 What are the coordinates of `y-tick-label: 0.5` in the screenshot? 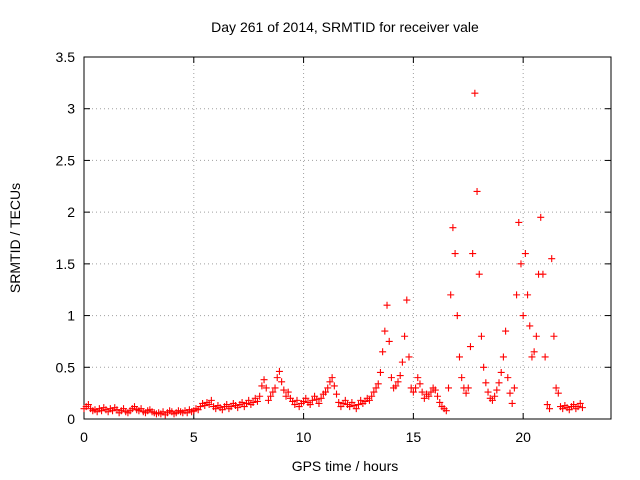 It's located at (66, 367).